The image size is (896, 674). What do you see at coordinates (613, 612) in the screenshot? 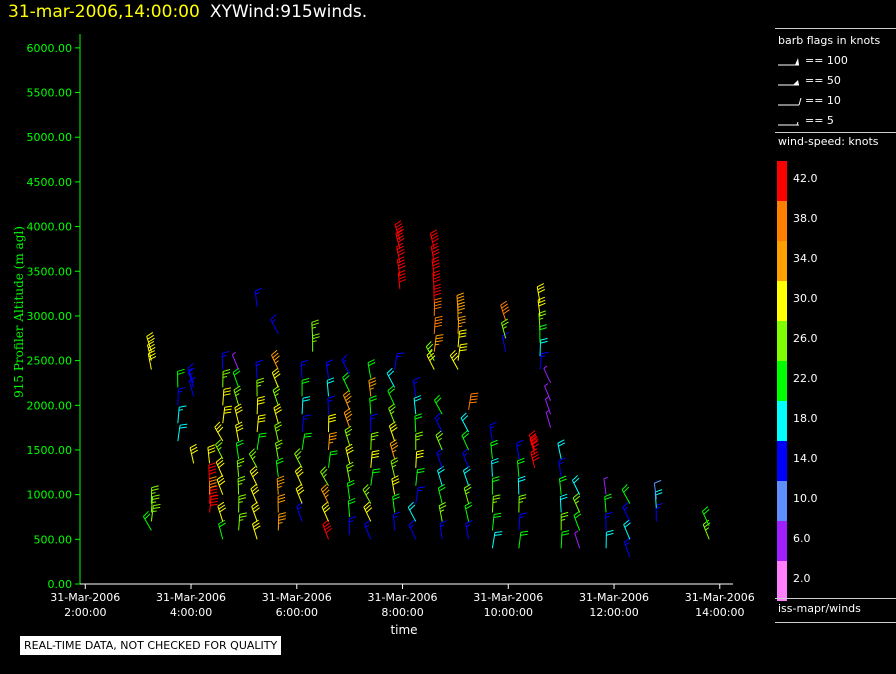
I see `x-tick-label: 12:00:00` at bounding box center [613, 612].